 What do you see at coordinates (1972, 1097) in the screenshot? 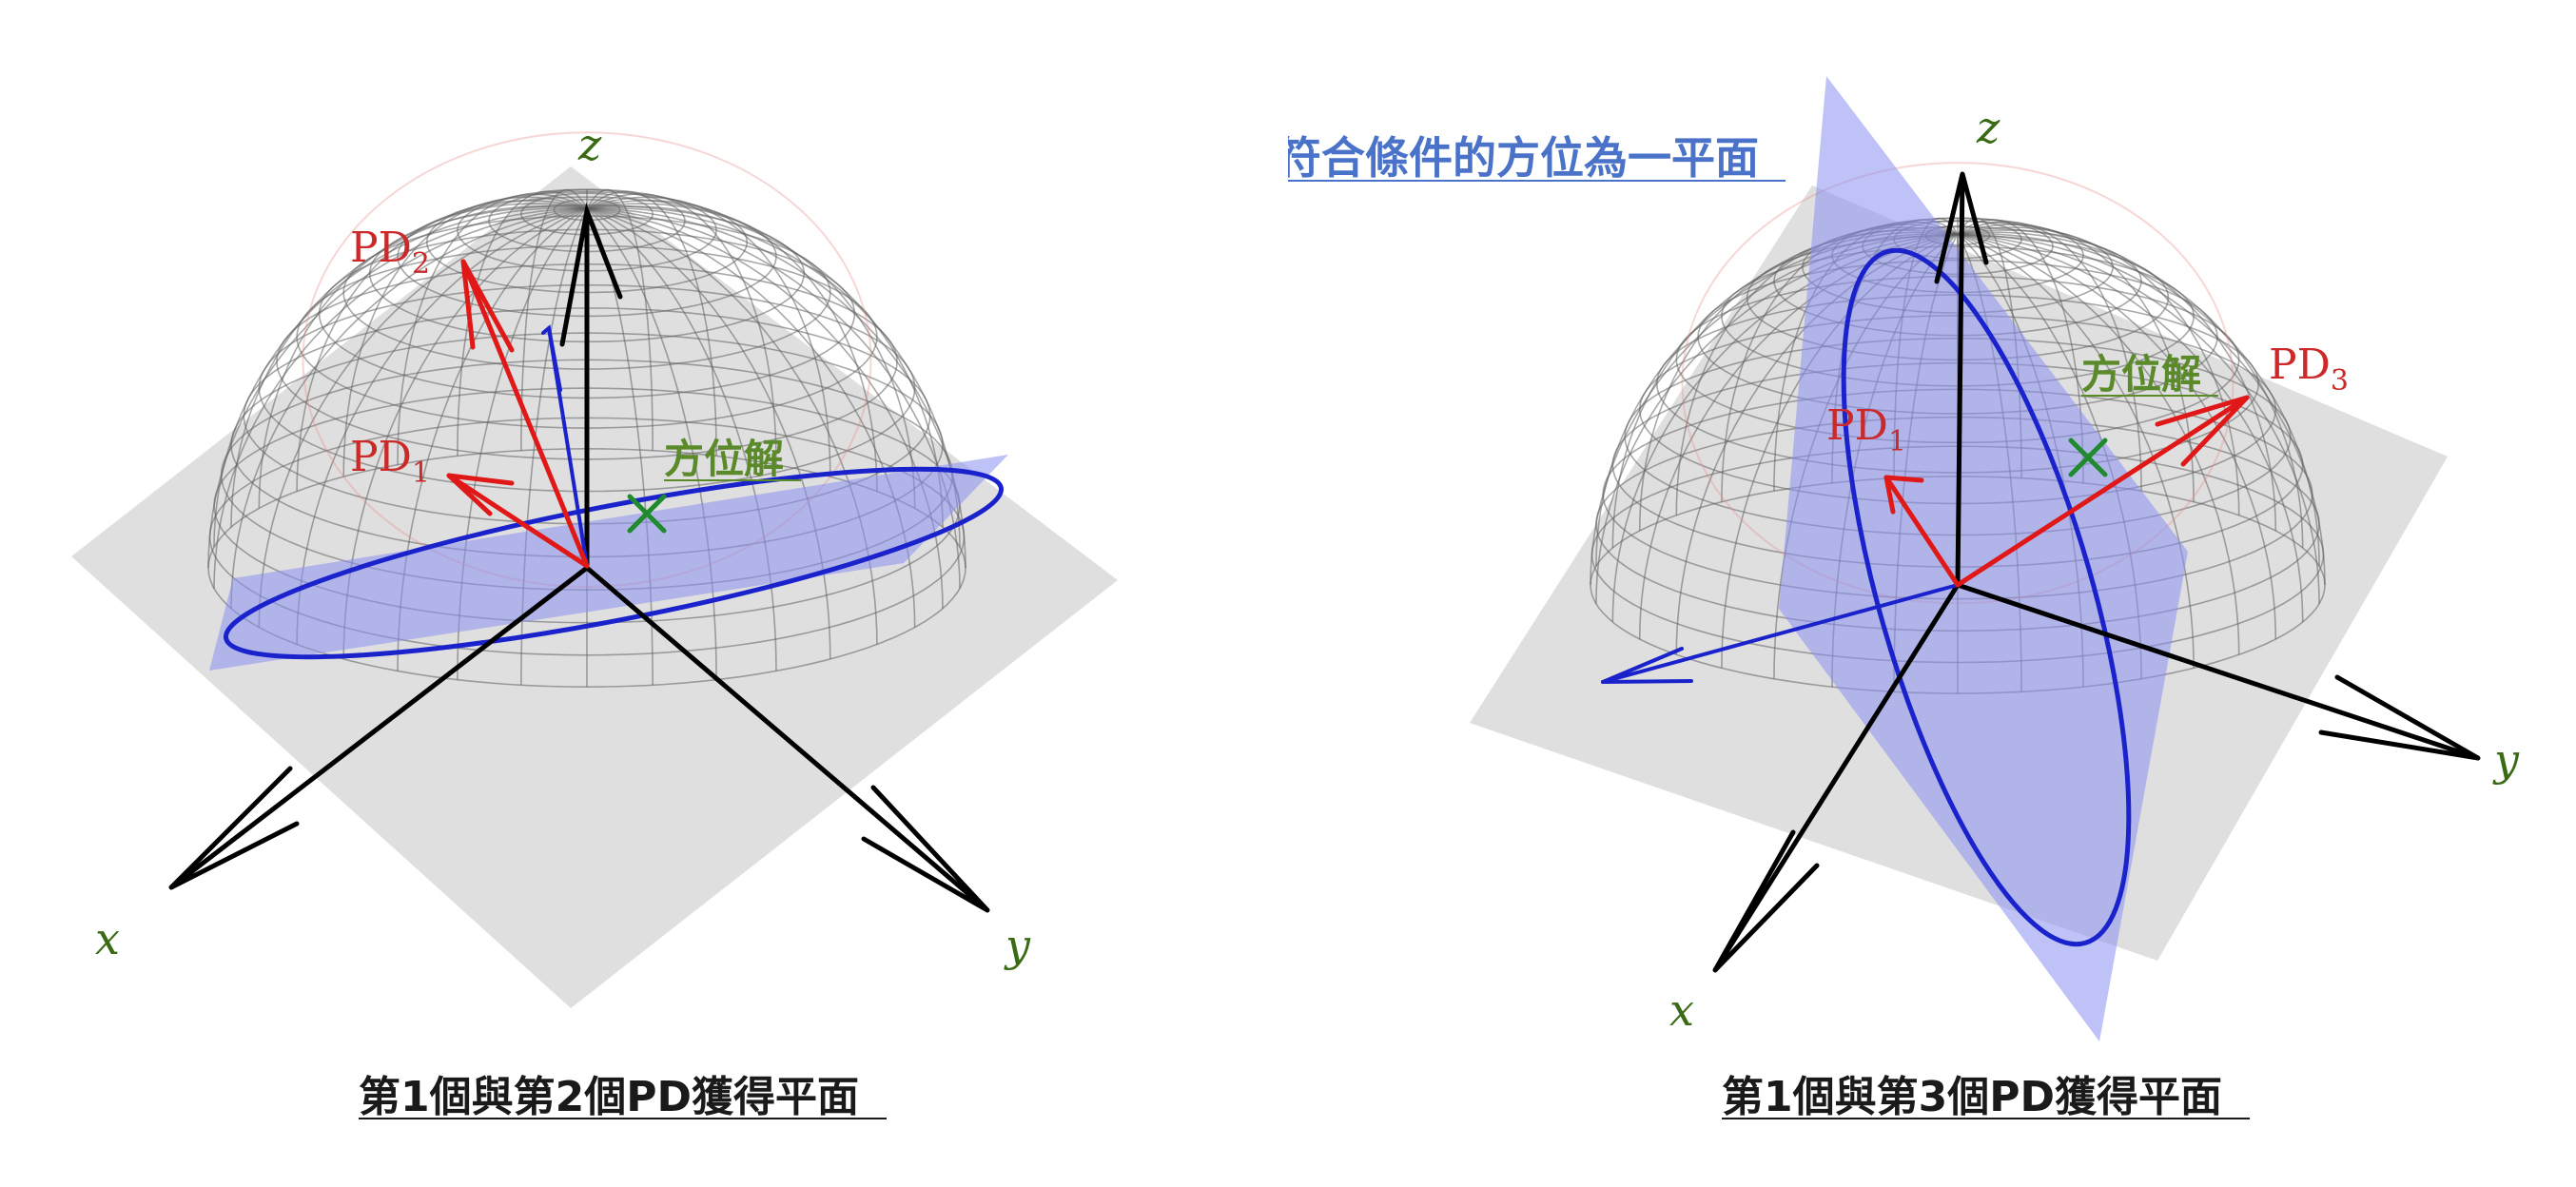
I see `right-caption: 第1個與第3個PD獲得平面` at bounding box center [1972, 1097].